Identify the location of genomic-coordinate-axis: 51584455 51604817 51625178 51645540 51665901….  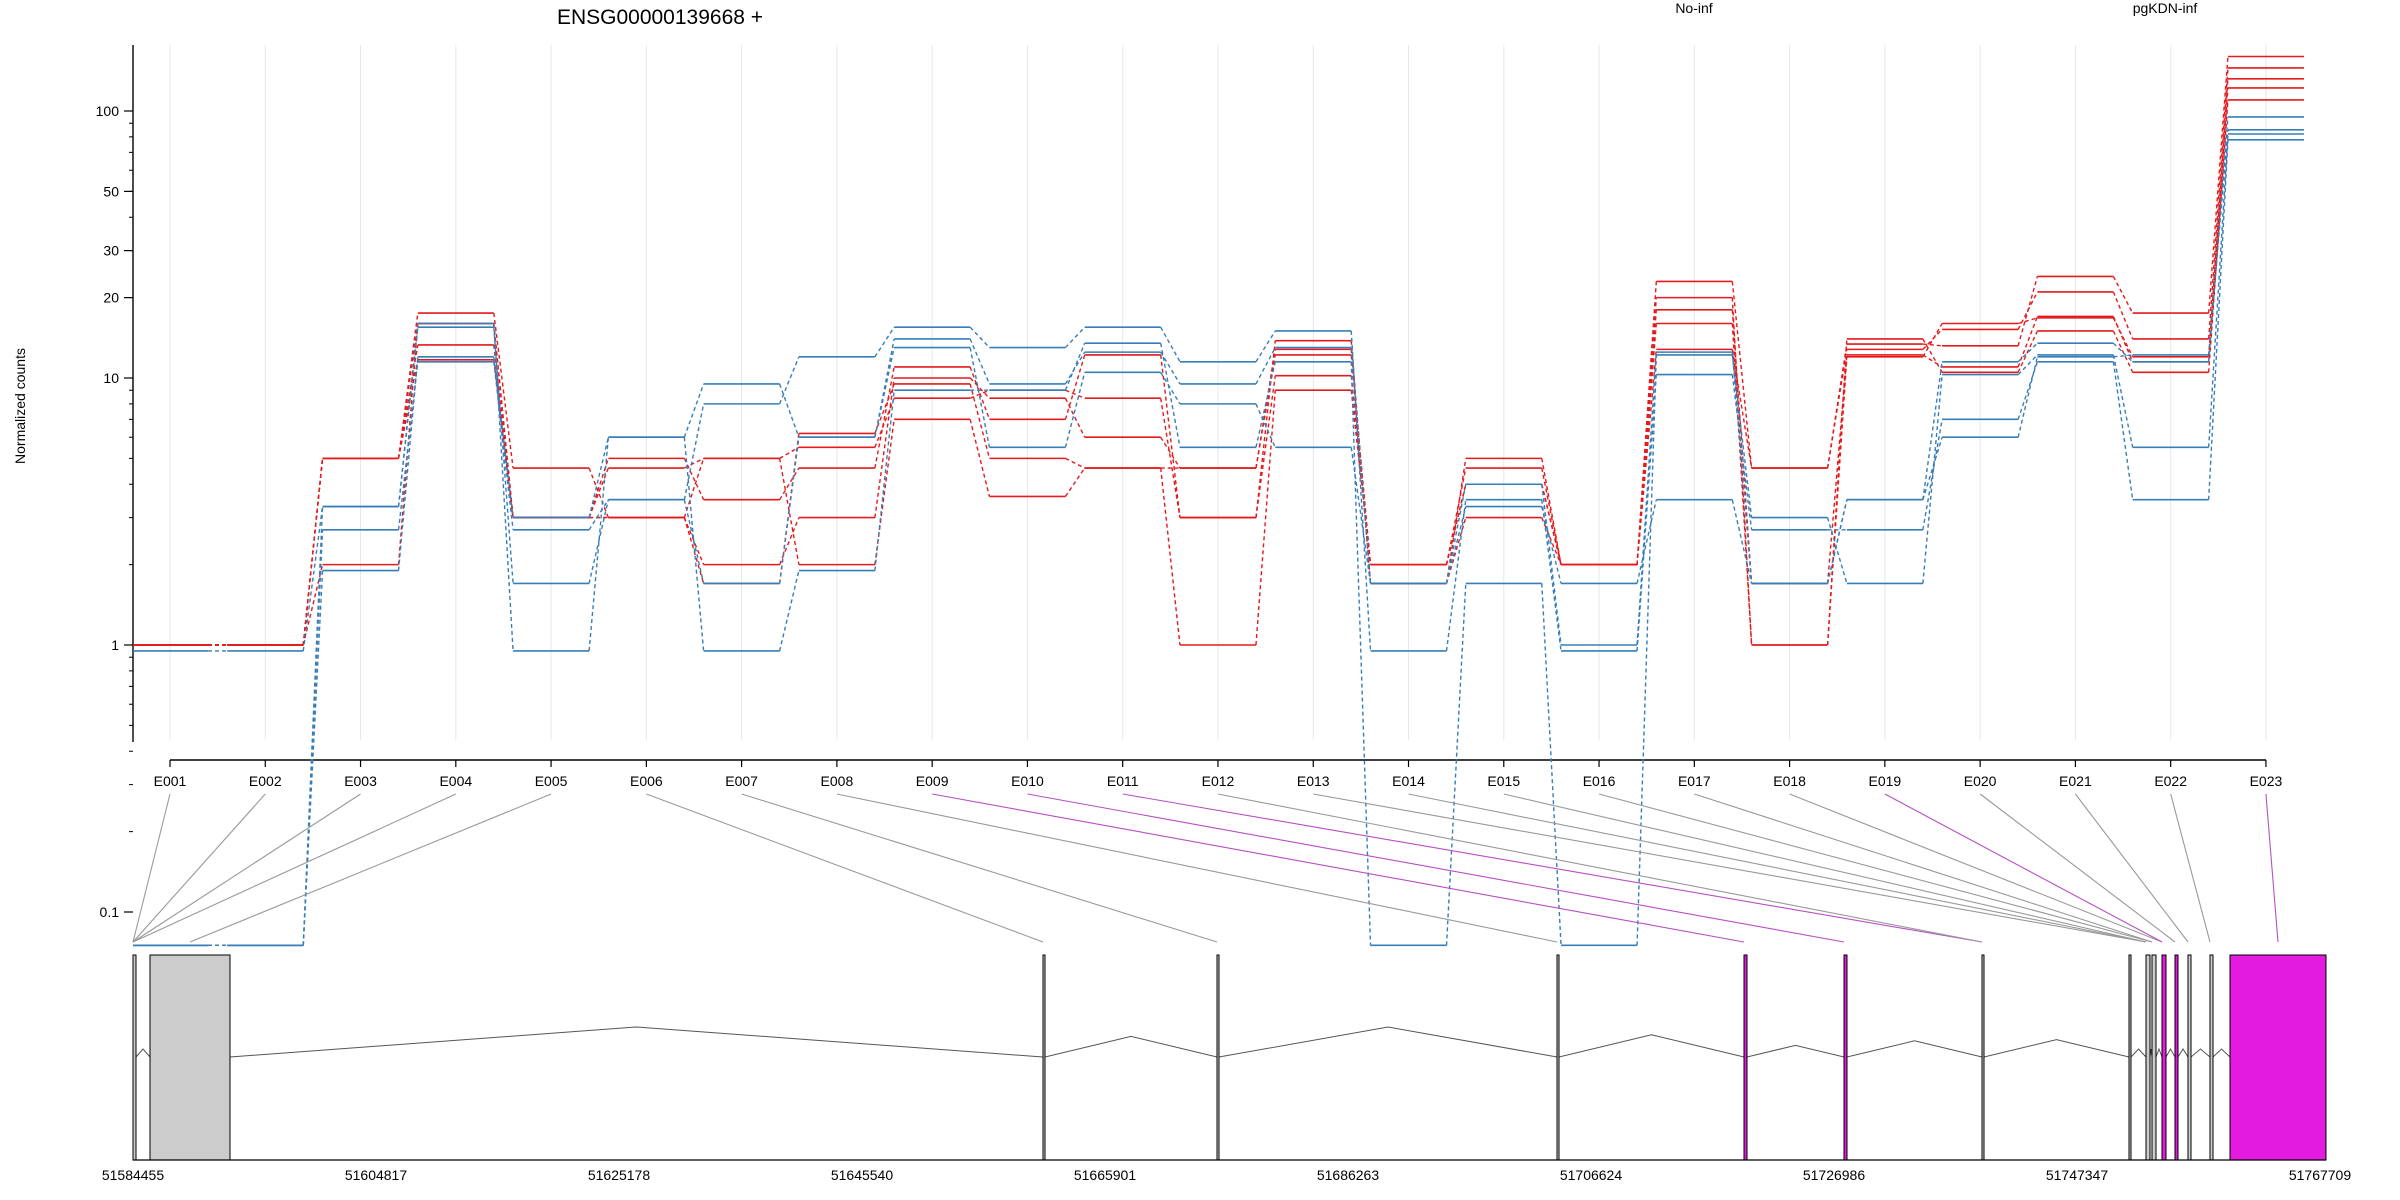
(1226, 1171).